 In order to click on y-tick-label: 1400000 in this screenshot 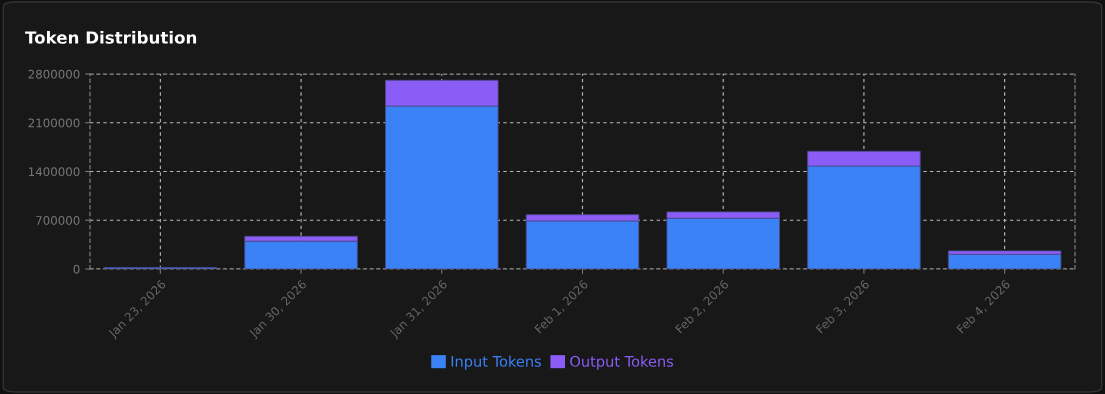, I will do `click(54, 172)`.